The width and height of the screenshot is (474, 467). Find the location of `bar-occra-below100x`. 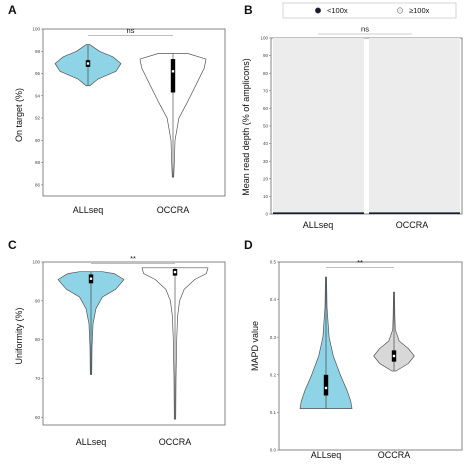

bar-occra-below100x is located at coordinates (414, 213).